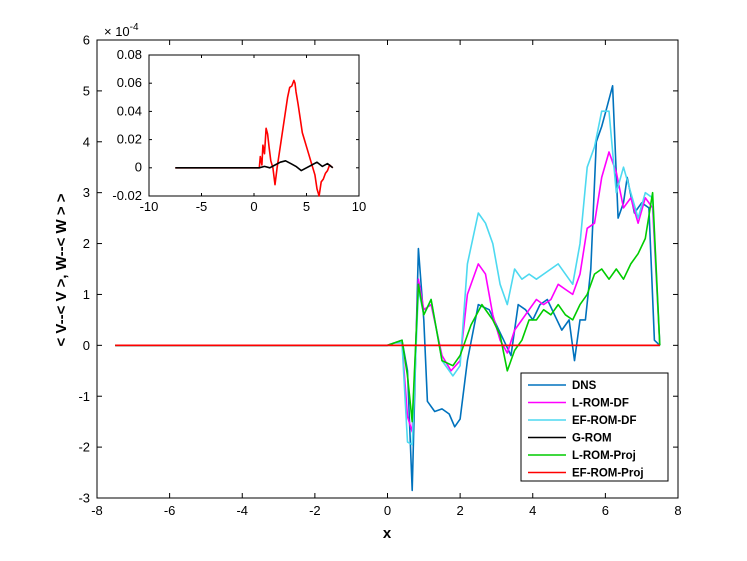 The image size is (747, 561). What do you see at coordinates (121, 30) in the screenshot?
I see `y-exponent-label: × 10⁻⁴` at bounding box center [121, 30].